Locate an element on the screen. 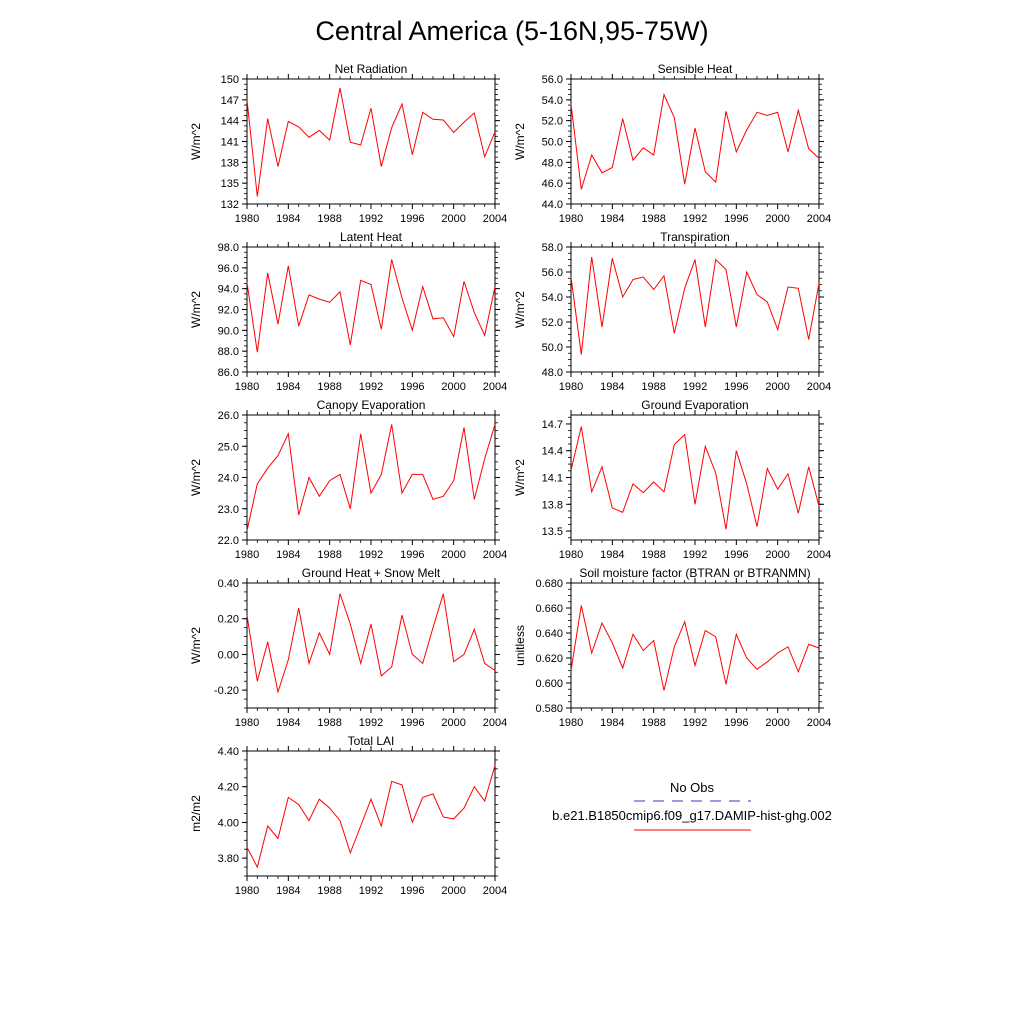 This screenshot has height=1024, width=1024. y-tick-label: 14.7 is located at coordinates (552, 425).